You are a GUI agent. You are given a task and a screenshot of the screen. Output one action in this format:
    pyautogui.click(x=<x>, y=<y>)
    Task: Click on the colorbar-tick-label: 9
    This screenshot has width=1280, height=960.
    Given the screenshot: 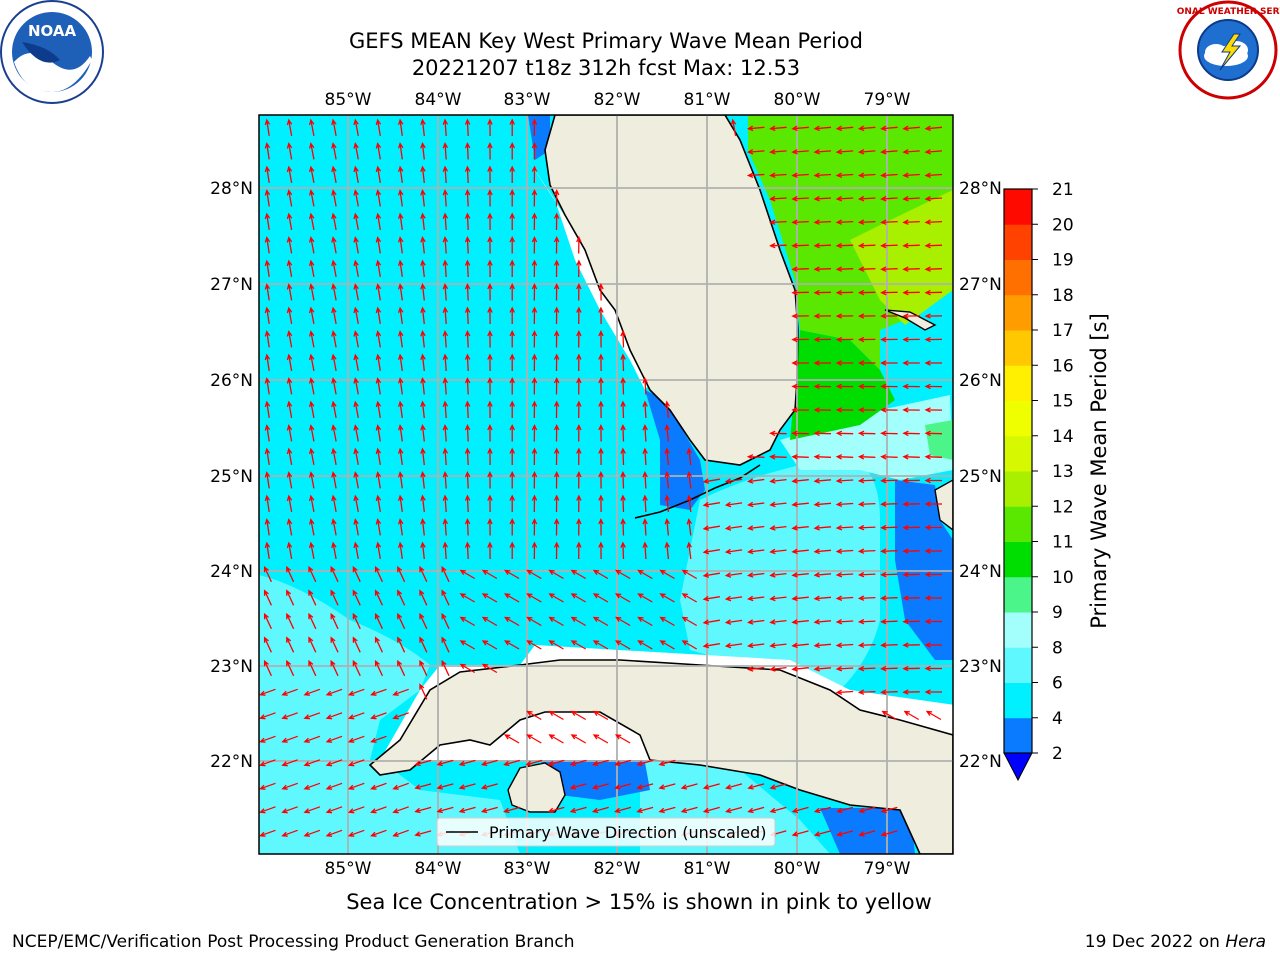 What is the action you would take?
    pyautogui.click(x=1057, y=613)
    